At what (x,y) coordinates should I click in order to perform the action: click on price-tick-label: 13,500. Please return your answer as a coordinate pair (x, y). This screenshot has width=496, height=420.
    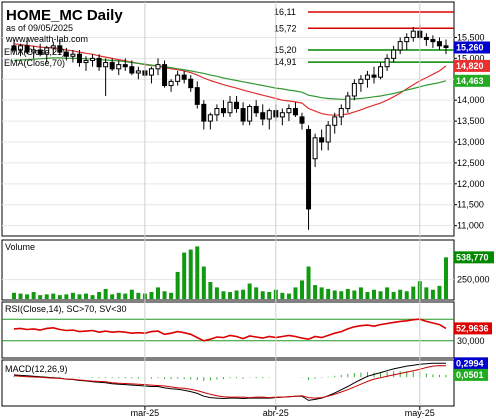
    Looking at the image, I should click on (471, 121).